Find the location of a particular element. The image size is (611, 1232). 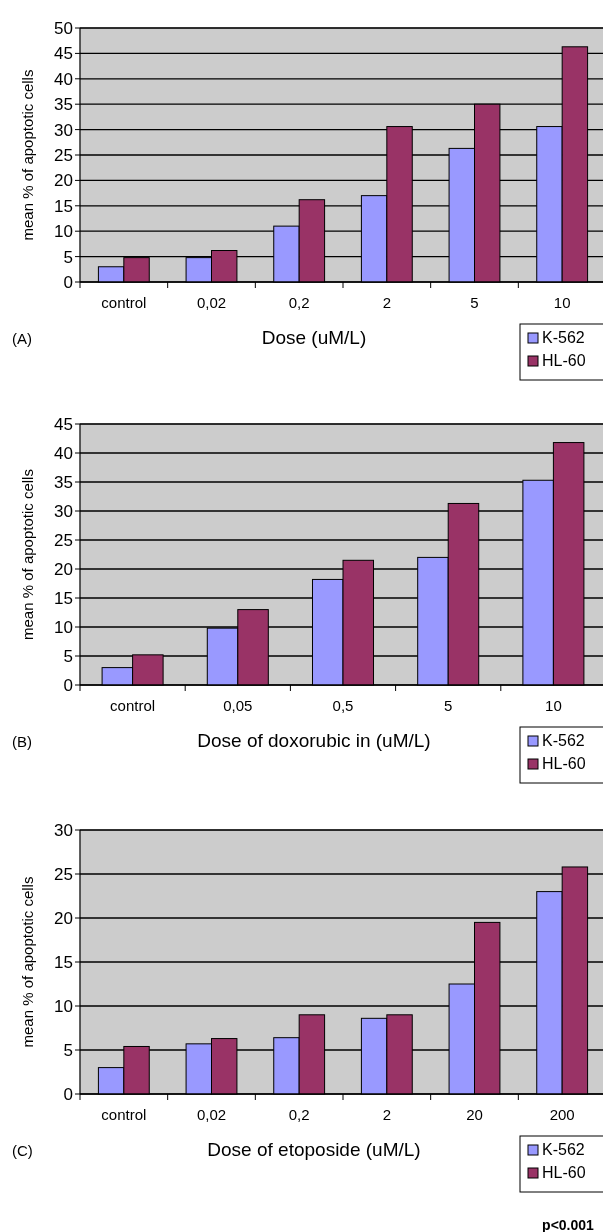

x-axis-title: Dose of doxorubic in (uM/L) is located at coordinates (314, 740).